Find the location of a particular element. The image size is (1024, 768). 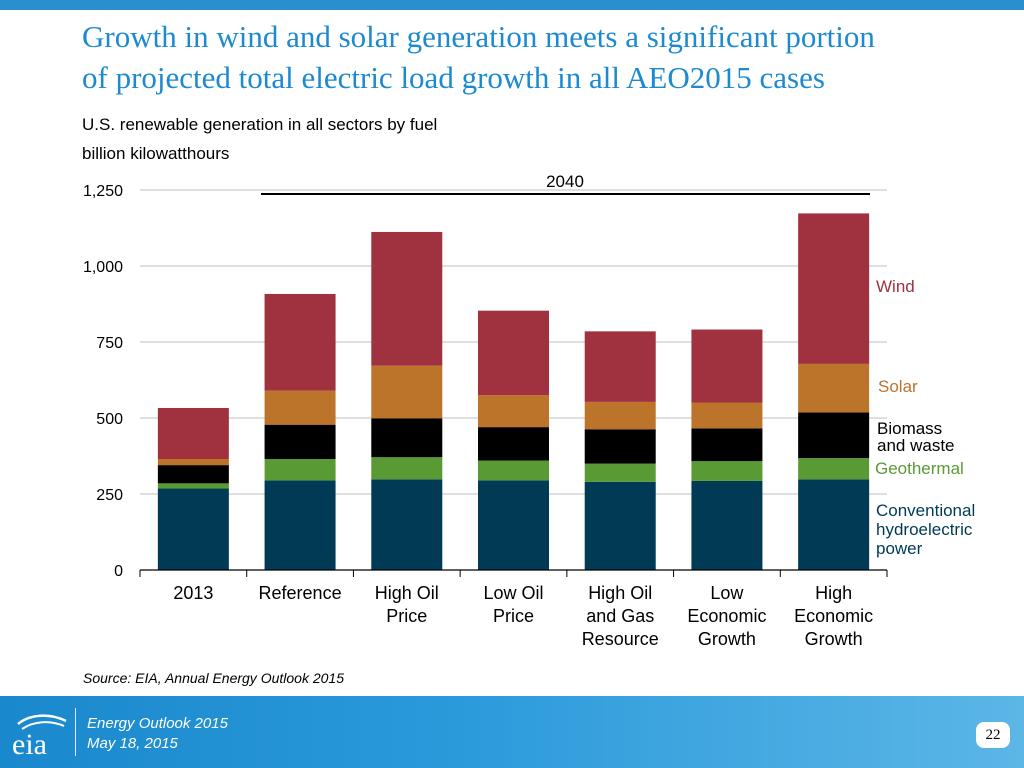

legend-label: Solar is located at coordinates (898, 386).